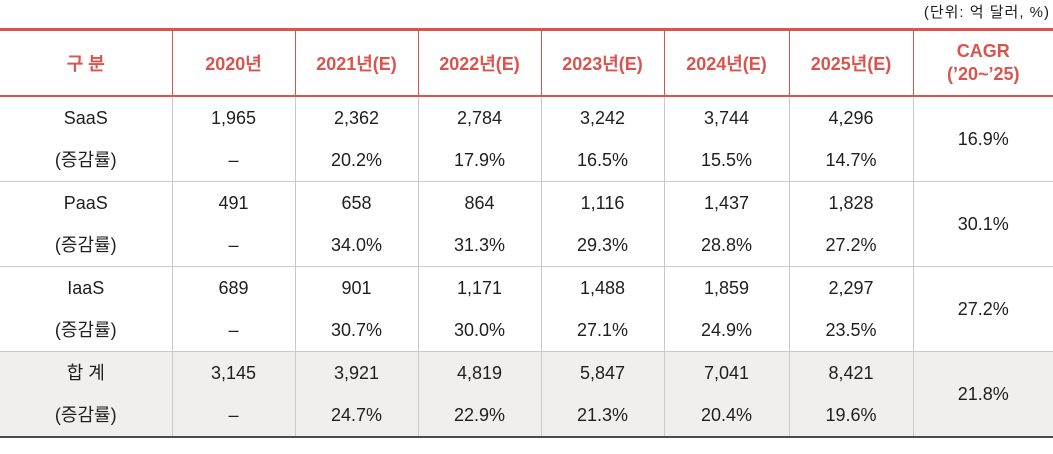 The width and height of the screenshot is (1053, 454). I want to click on cell-value: 1,171, so click(479, 288).